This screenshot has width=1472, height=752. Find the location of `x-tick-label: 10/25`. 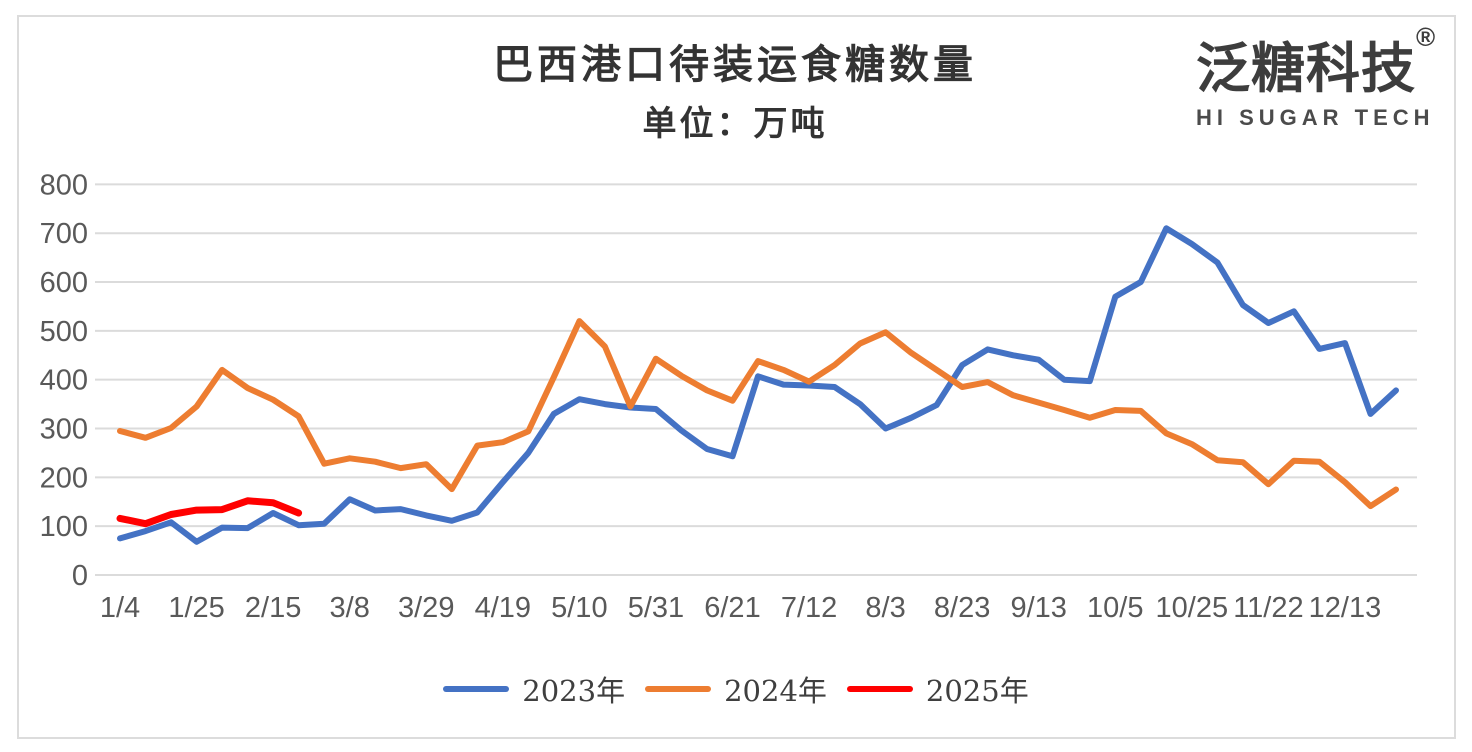

x-tick-label: 10/25 is located at coordinates (1192, 608).